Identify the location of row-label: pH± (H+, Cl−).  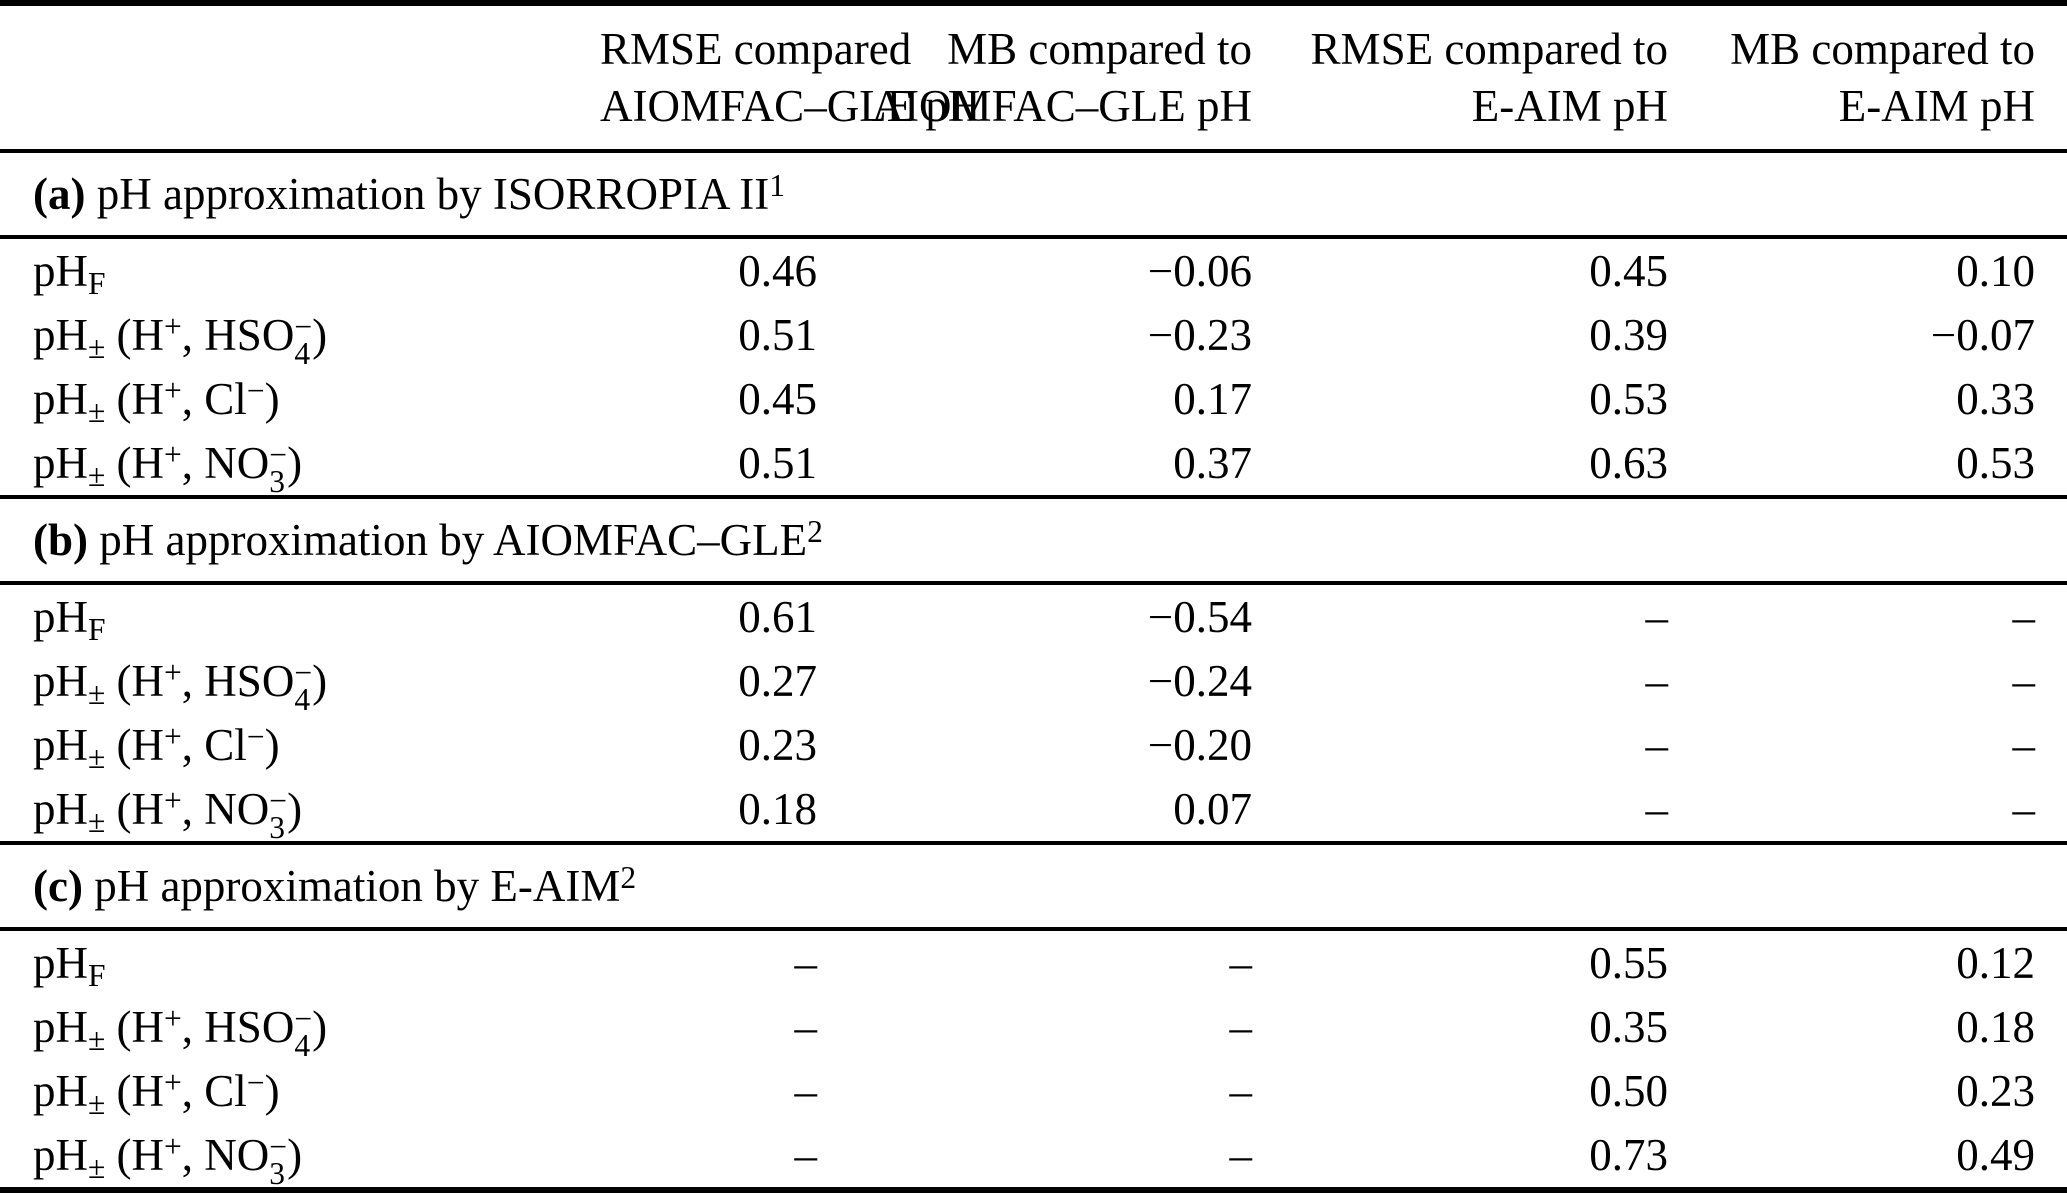
(300, 399).